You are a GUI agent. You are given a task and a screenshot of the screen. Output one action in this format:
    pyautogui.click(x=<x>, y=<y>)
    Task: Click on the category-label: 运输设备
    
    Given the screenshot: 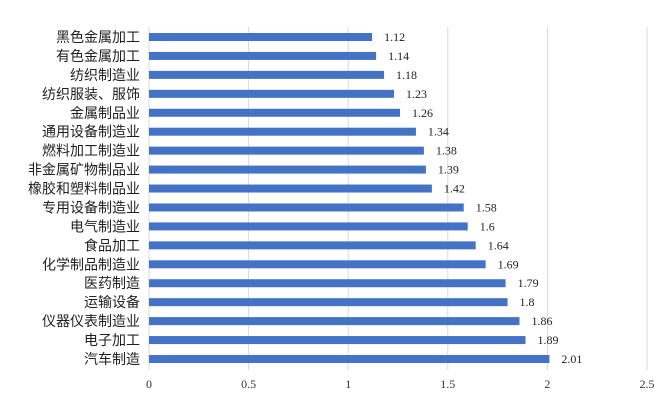 What is the action you would take?
    pyautogui.click(x=112, y=302)
    